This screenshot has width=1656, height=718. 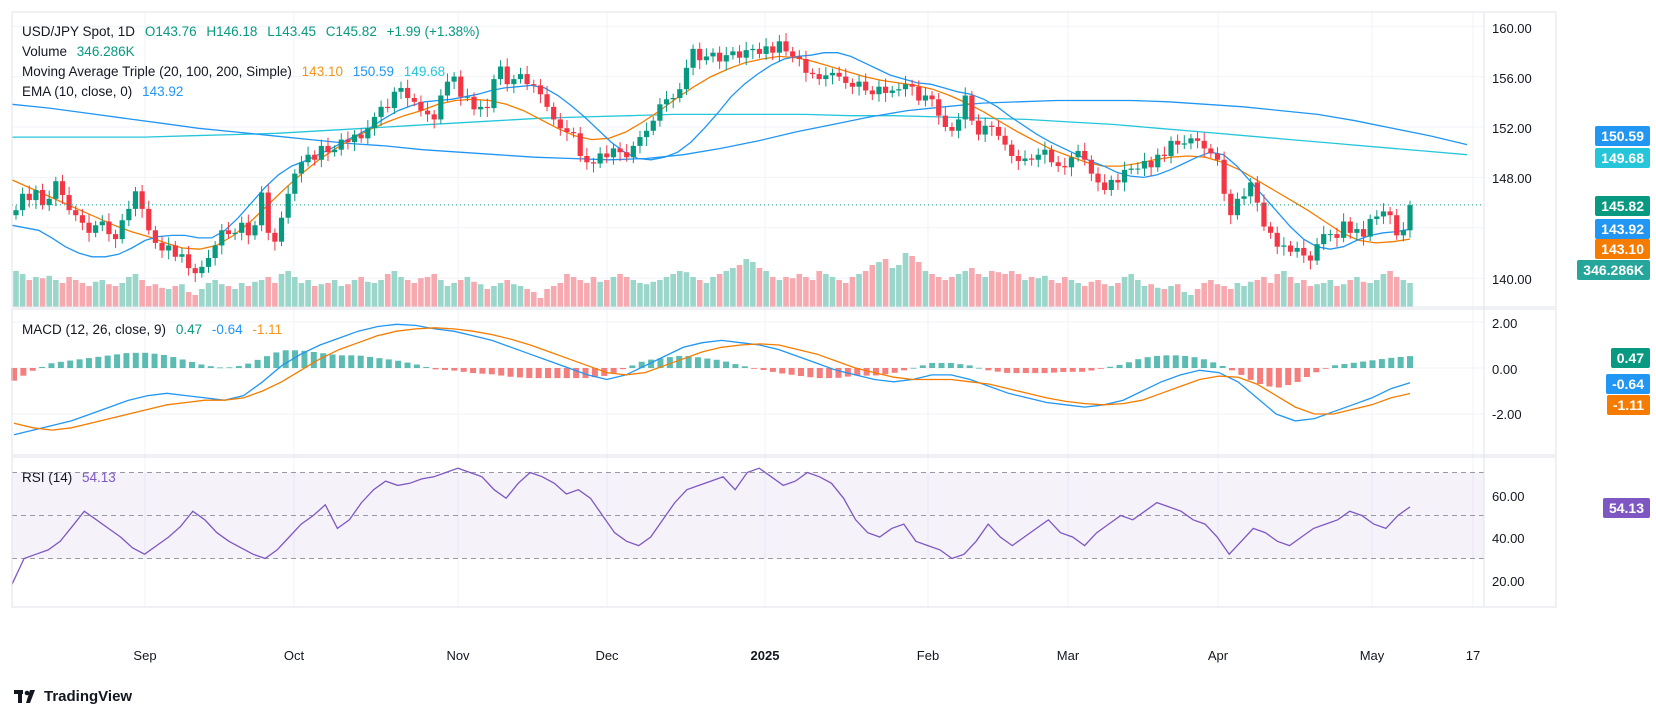 What do you see at coordinates (227, 329) in the screenshot?
I see `macd-signal-value: -0.64` at bounding box center [227, 329].